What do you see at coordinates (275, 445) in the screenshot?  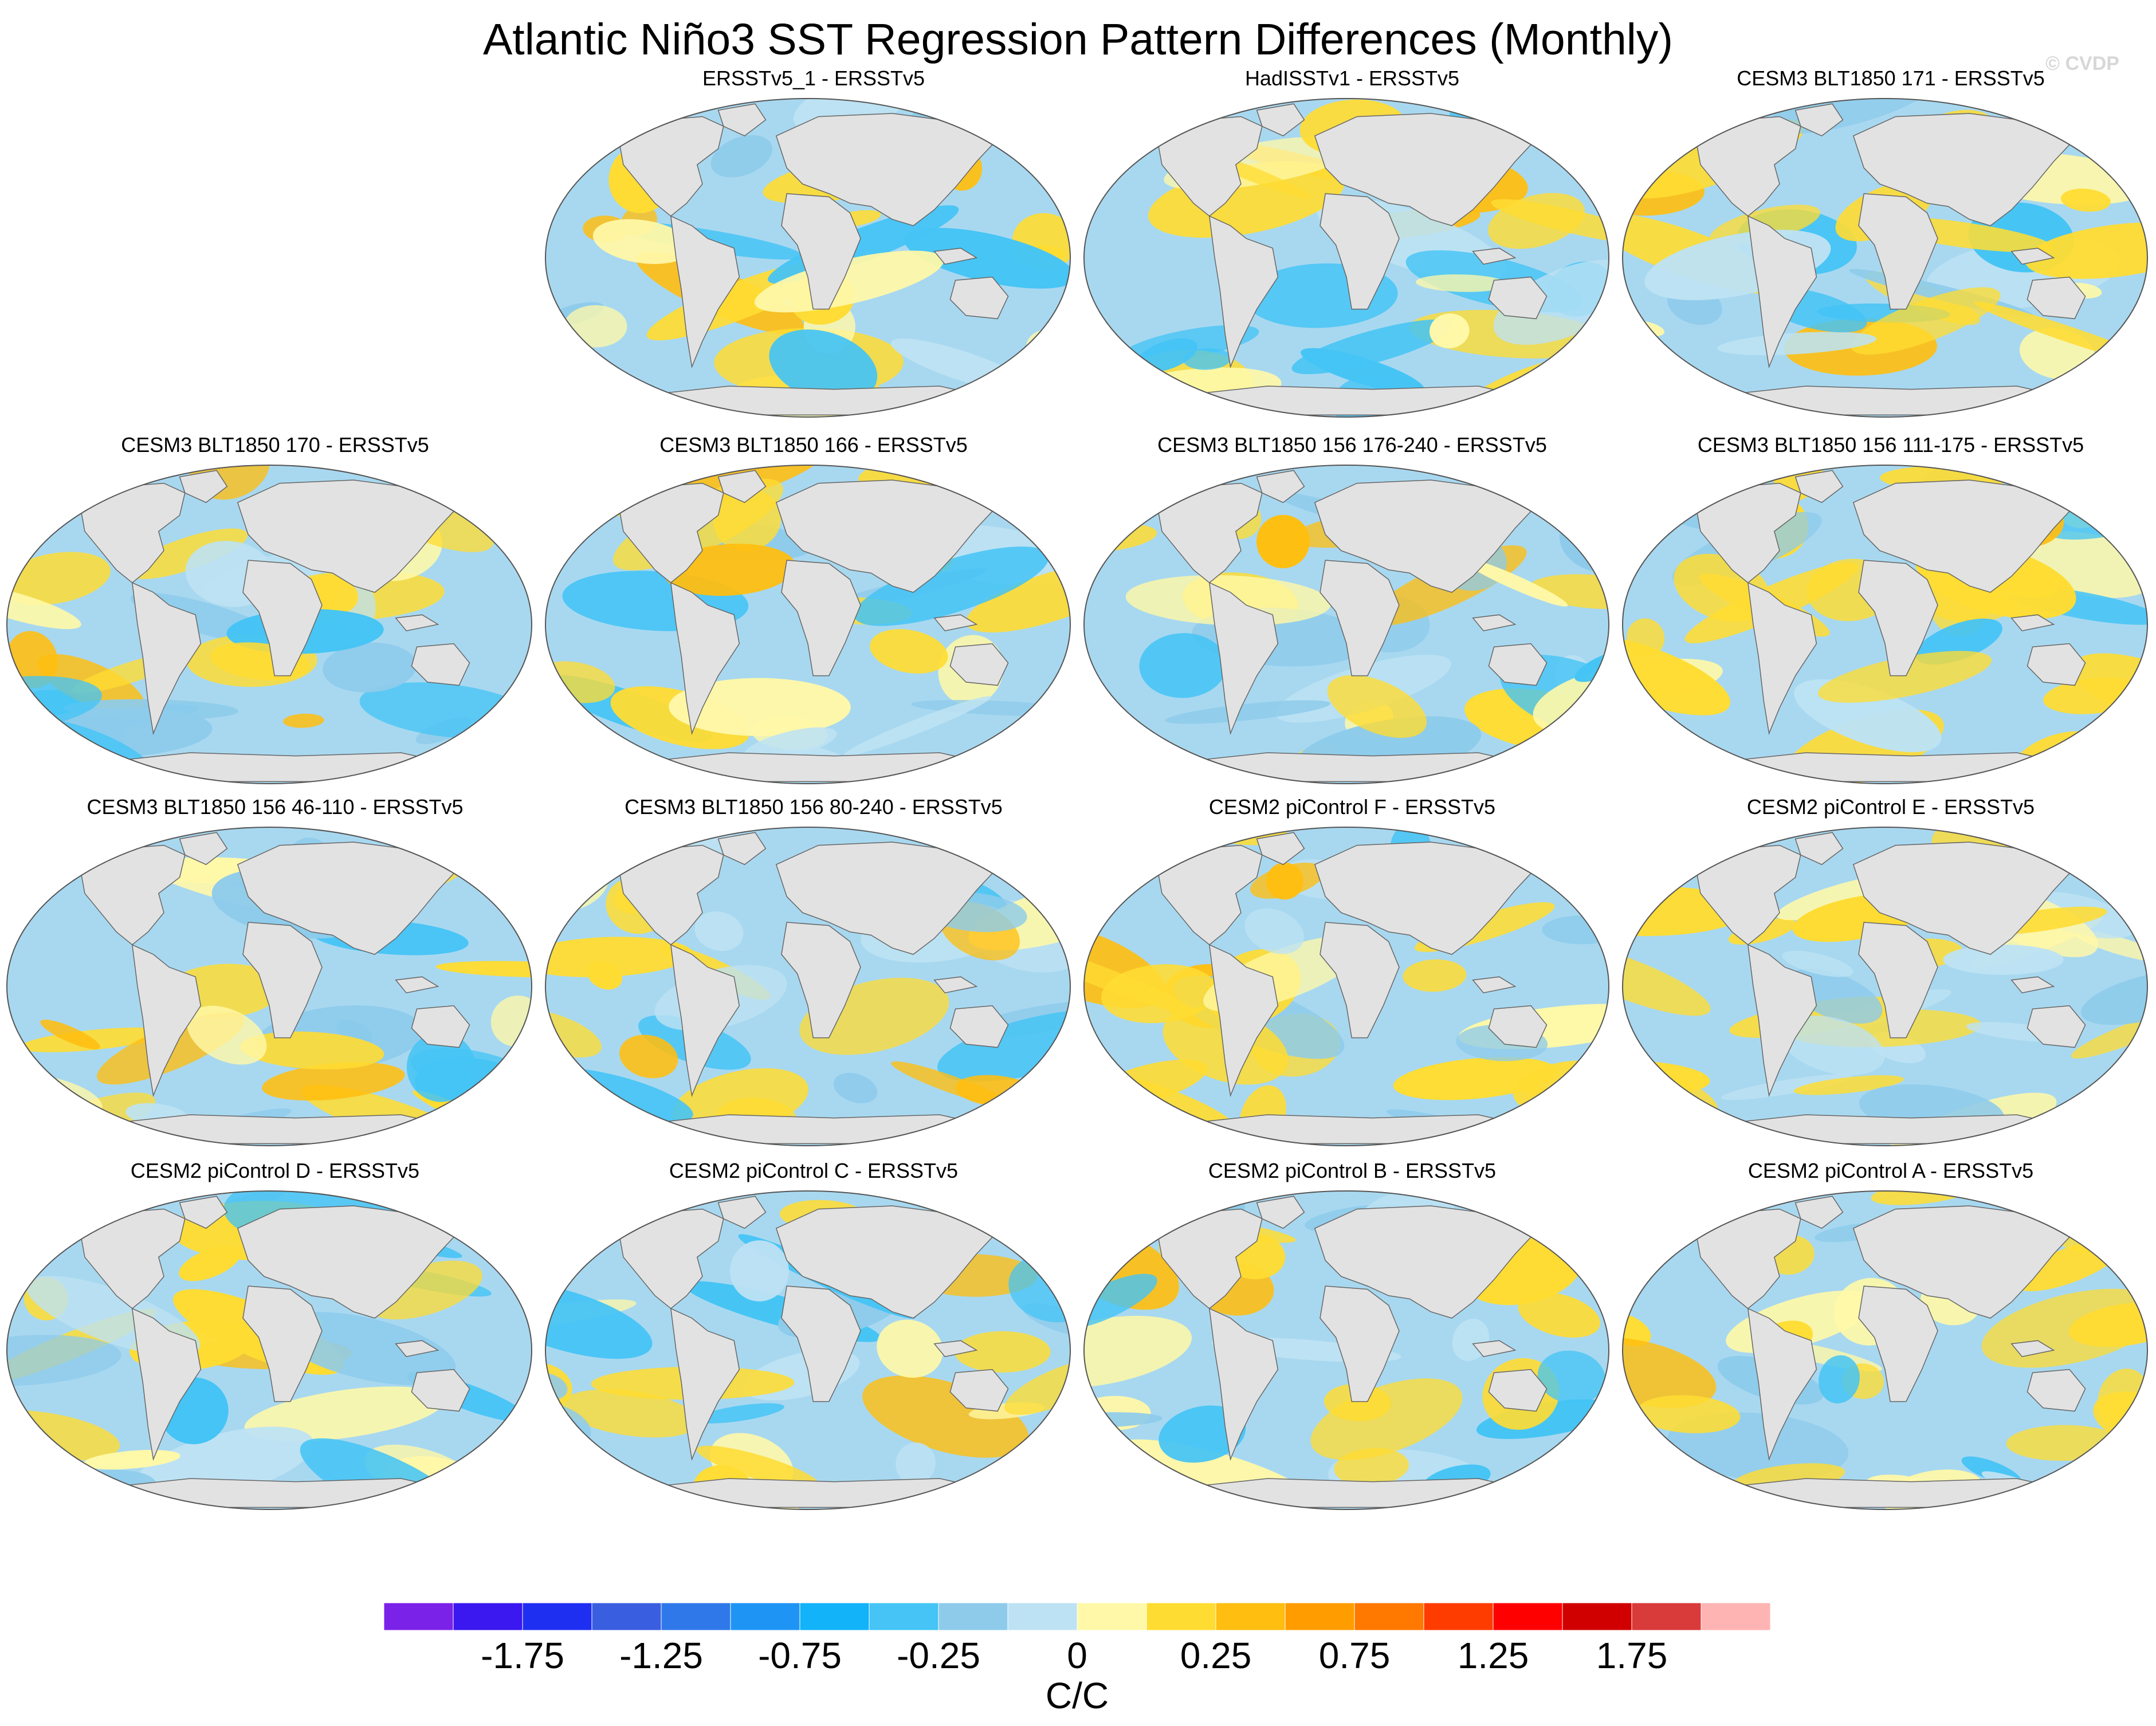 I see `panel-title: CESM3 BLT1850 170 - ERSSTv5` at bounding box center [275, 445].